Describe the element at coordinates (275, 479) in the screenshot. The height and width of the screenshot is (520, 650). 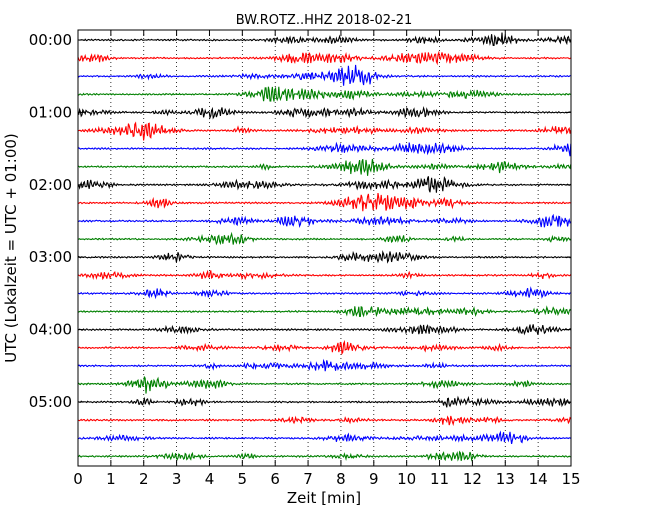
I see `x-tick-label: 6` at that location.